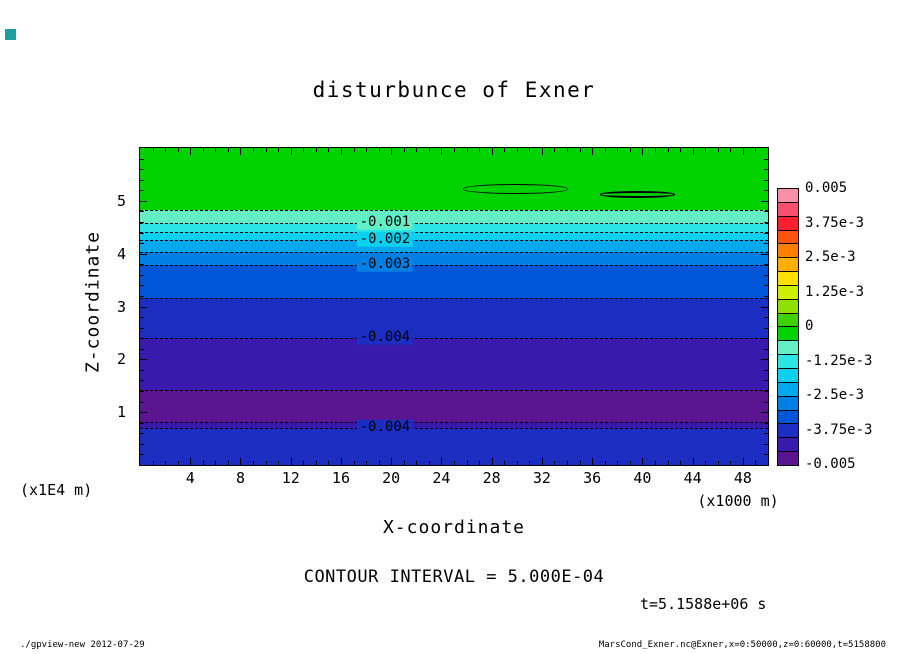 The image size is (904, 654). I want to click on x-tick-label: 20, so click(391, 478).